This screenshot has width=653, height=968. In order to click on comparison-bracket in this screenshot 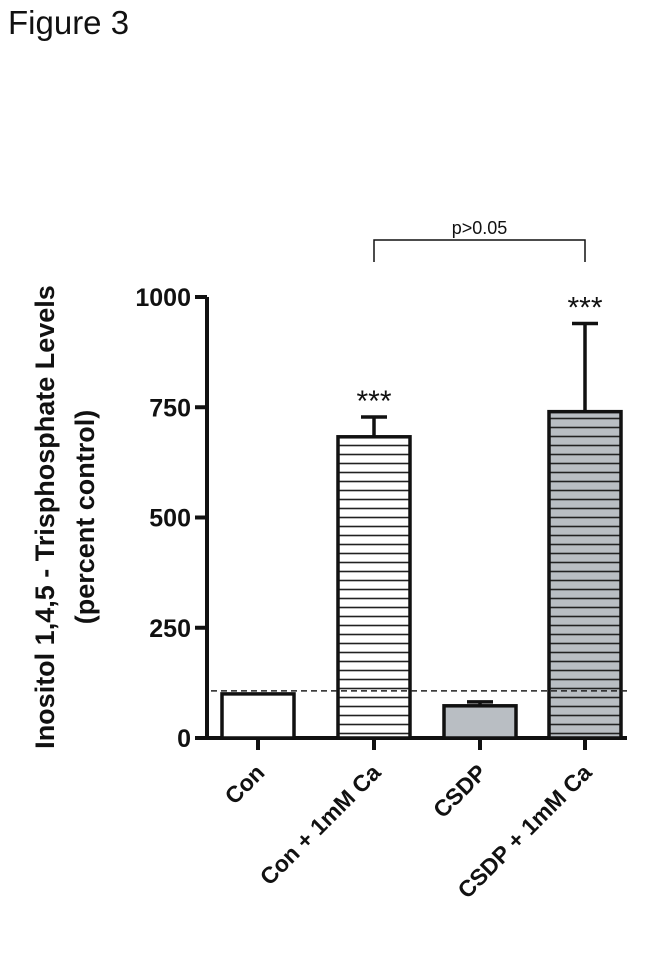, I will do `click(479, 250)`.